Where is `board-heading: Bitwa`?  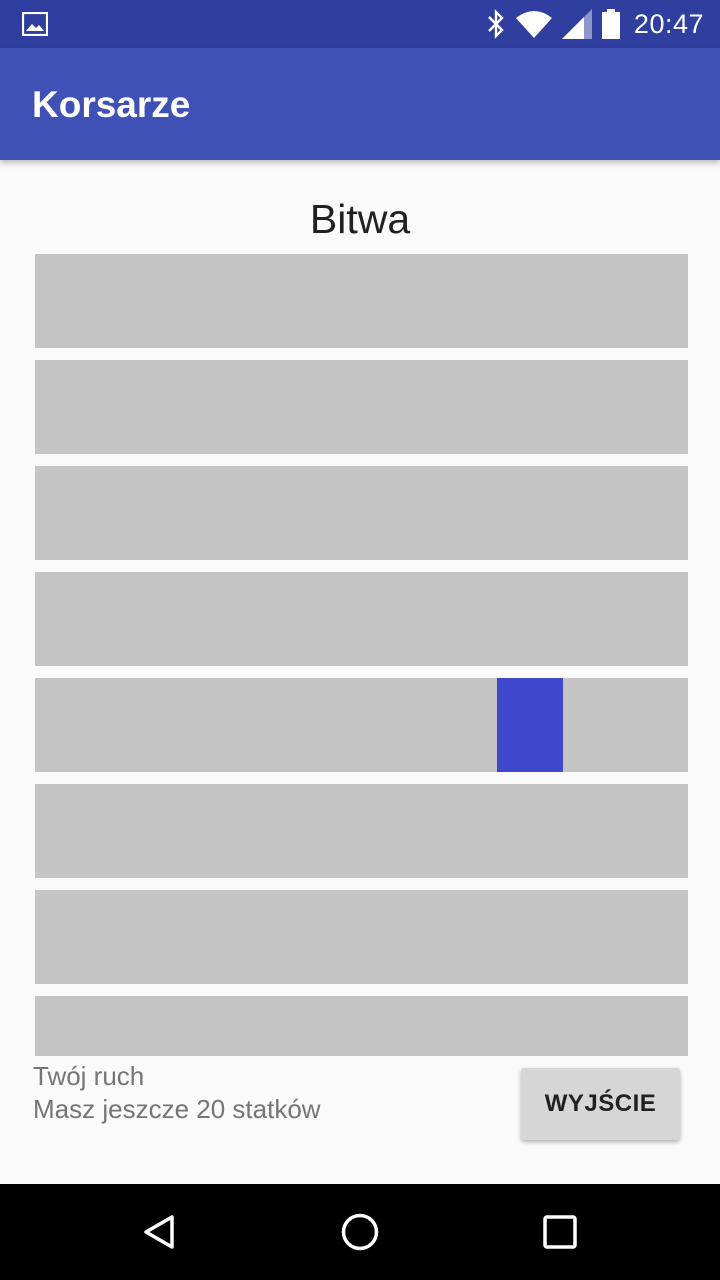 board-heading: Bitwa is located at coordinates (360, 219).